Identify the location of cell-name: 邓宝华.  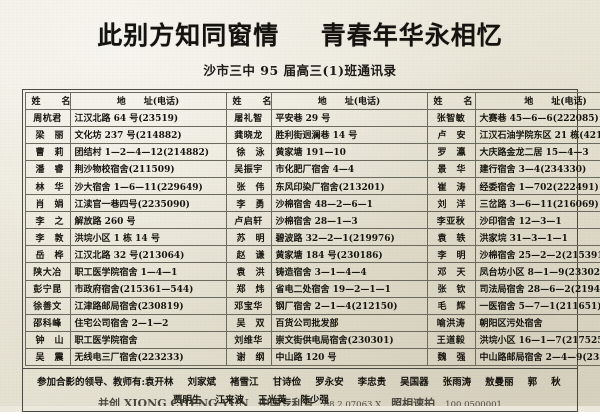
(248, 305).